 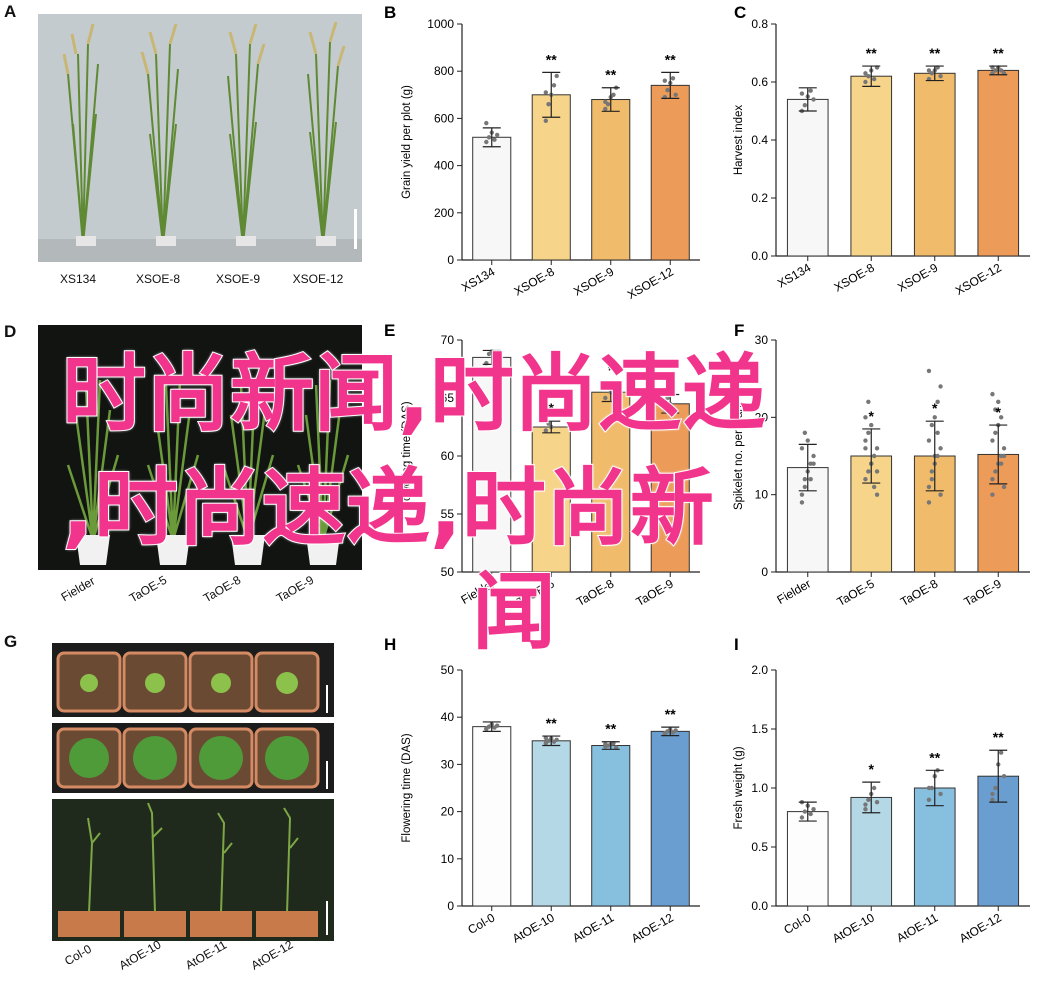 What do you see at coordinates (917, 277) in the screenshot?
I see `x-tick-label: XSOE-9` at bounding box center [917, 277].